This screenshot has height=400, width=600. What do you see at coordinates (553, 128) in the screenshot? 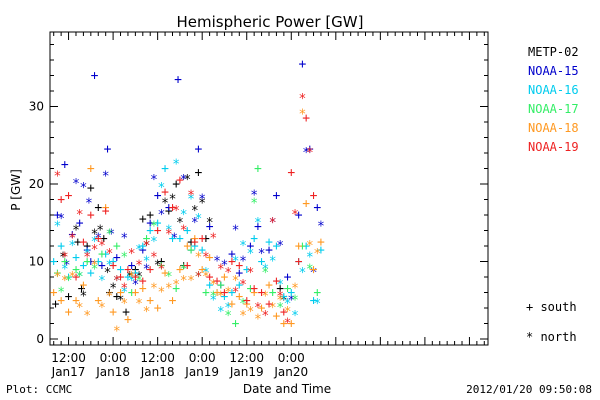
I see `legend-entry: NOAA-18` at bounding box center [553, 128].